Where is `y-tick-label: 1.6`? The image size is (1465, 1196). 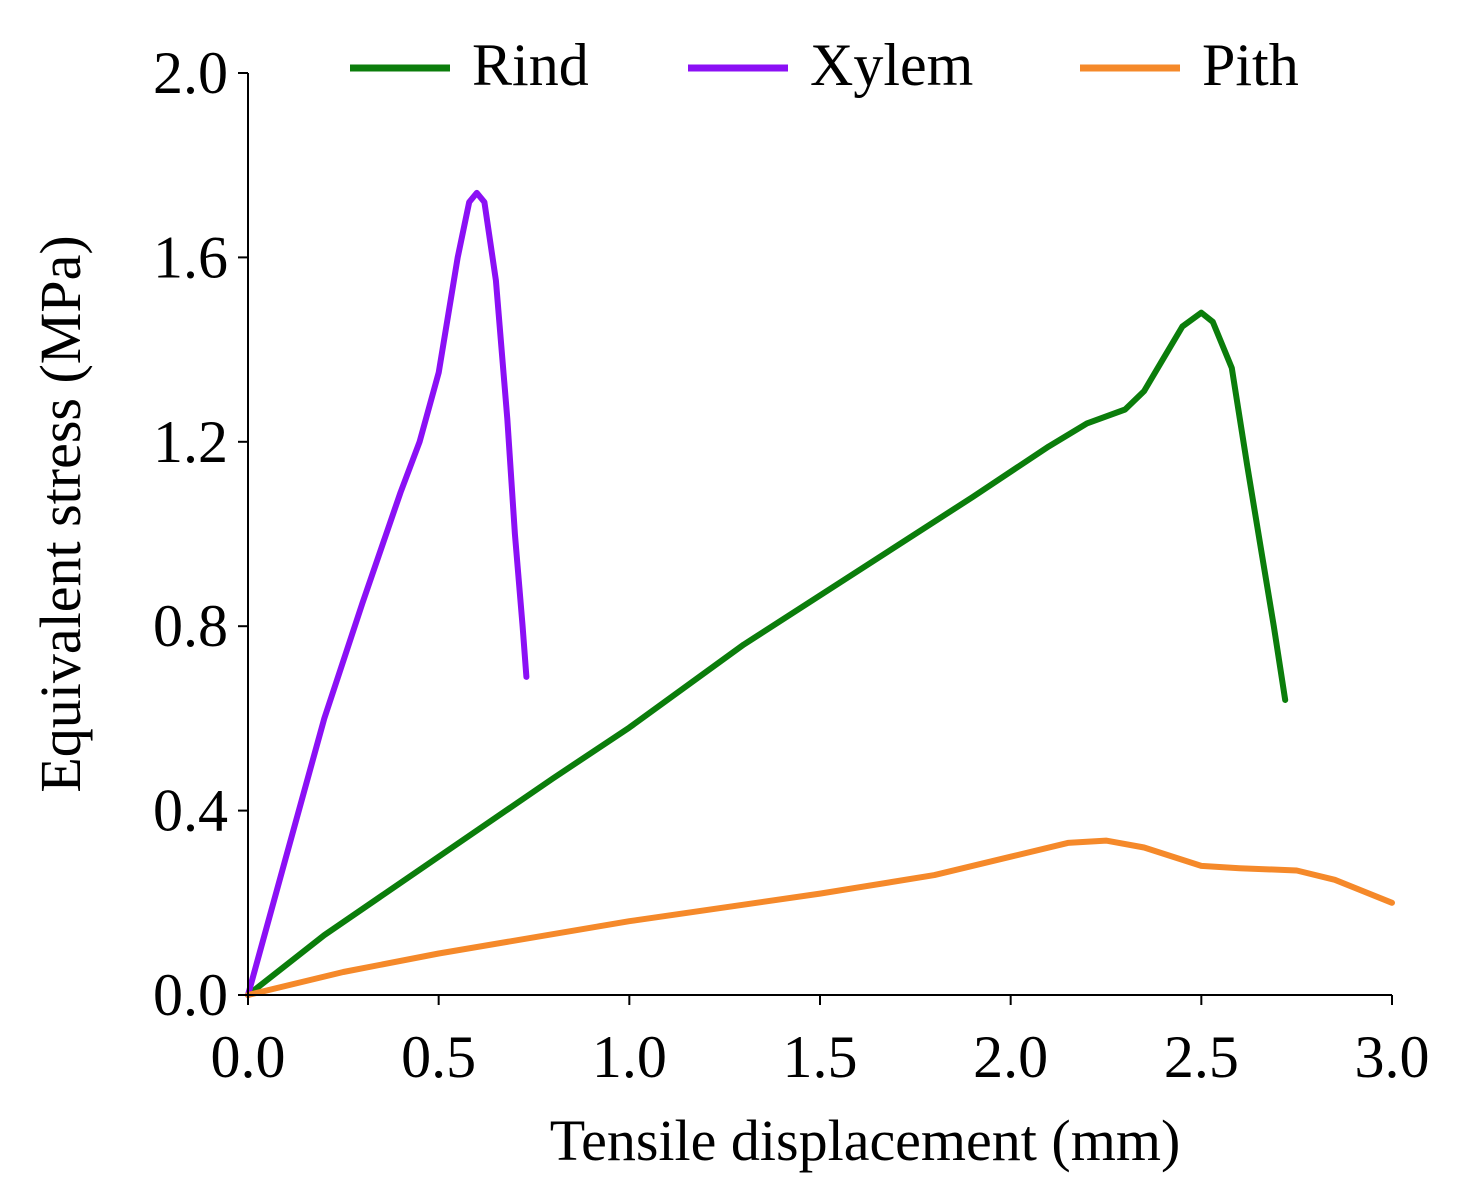 y-tick-label: 1.6 is located at coordinates (190, 257).